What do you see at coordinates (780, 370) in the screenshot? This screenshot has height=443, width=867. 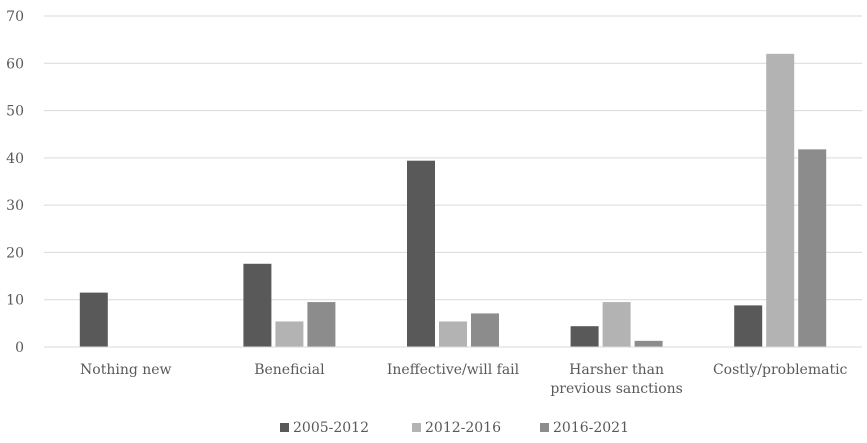 I see `category-label: Costly/problematic` at bounding box center [780, 370].